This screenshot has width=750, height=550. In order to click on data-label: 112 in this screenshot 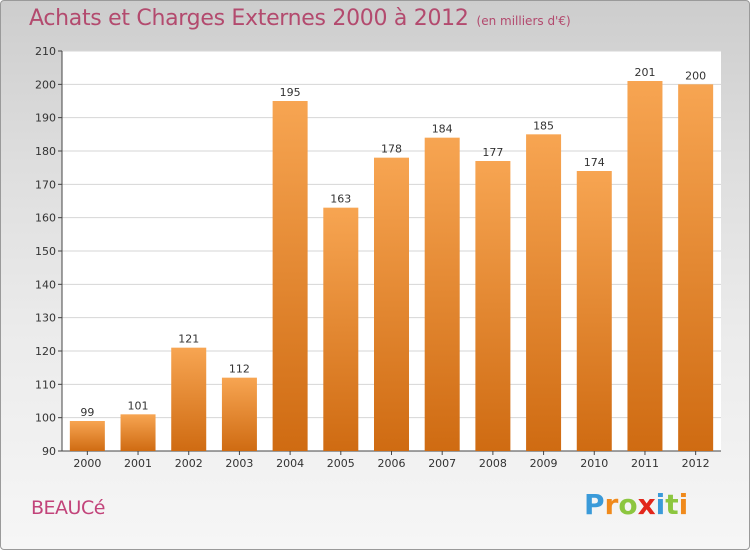, I will do `click(239, 369)`.